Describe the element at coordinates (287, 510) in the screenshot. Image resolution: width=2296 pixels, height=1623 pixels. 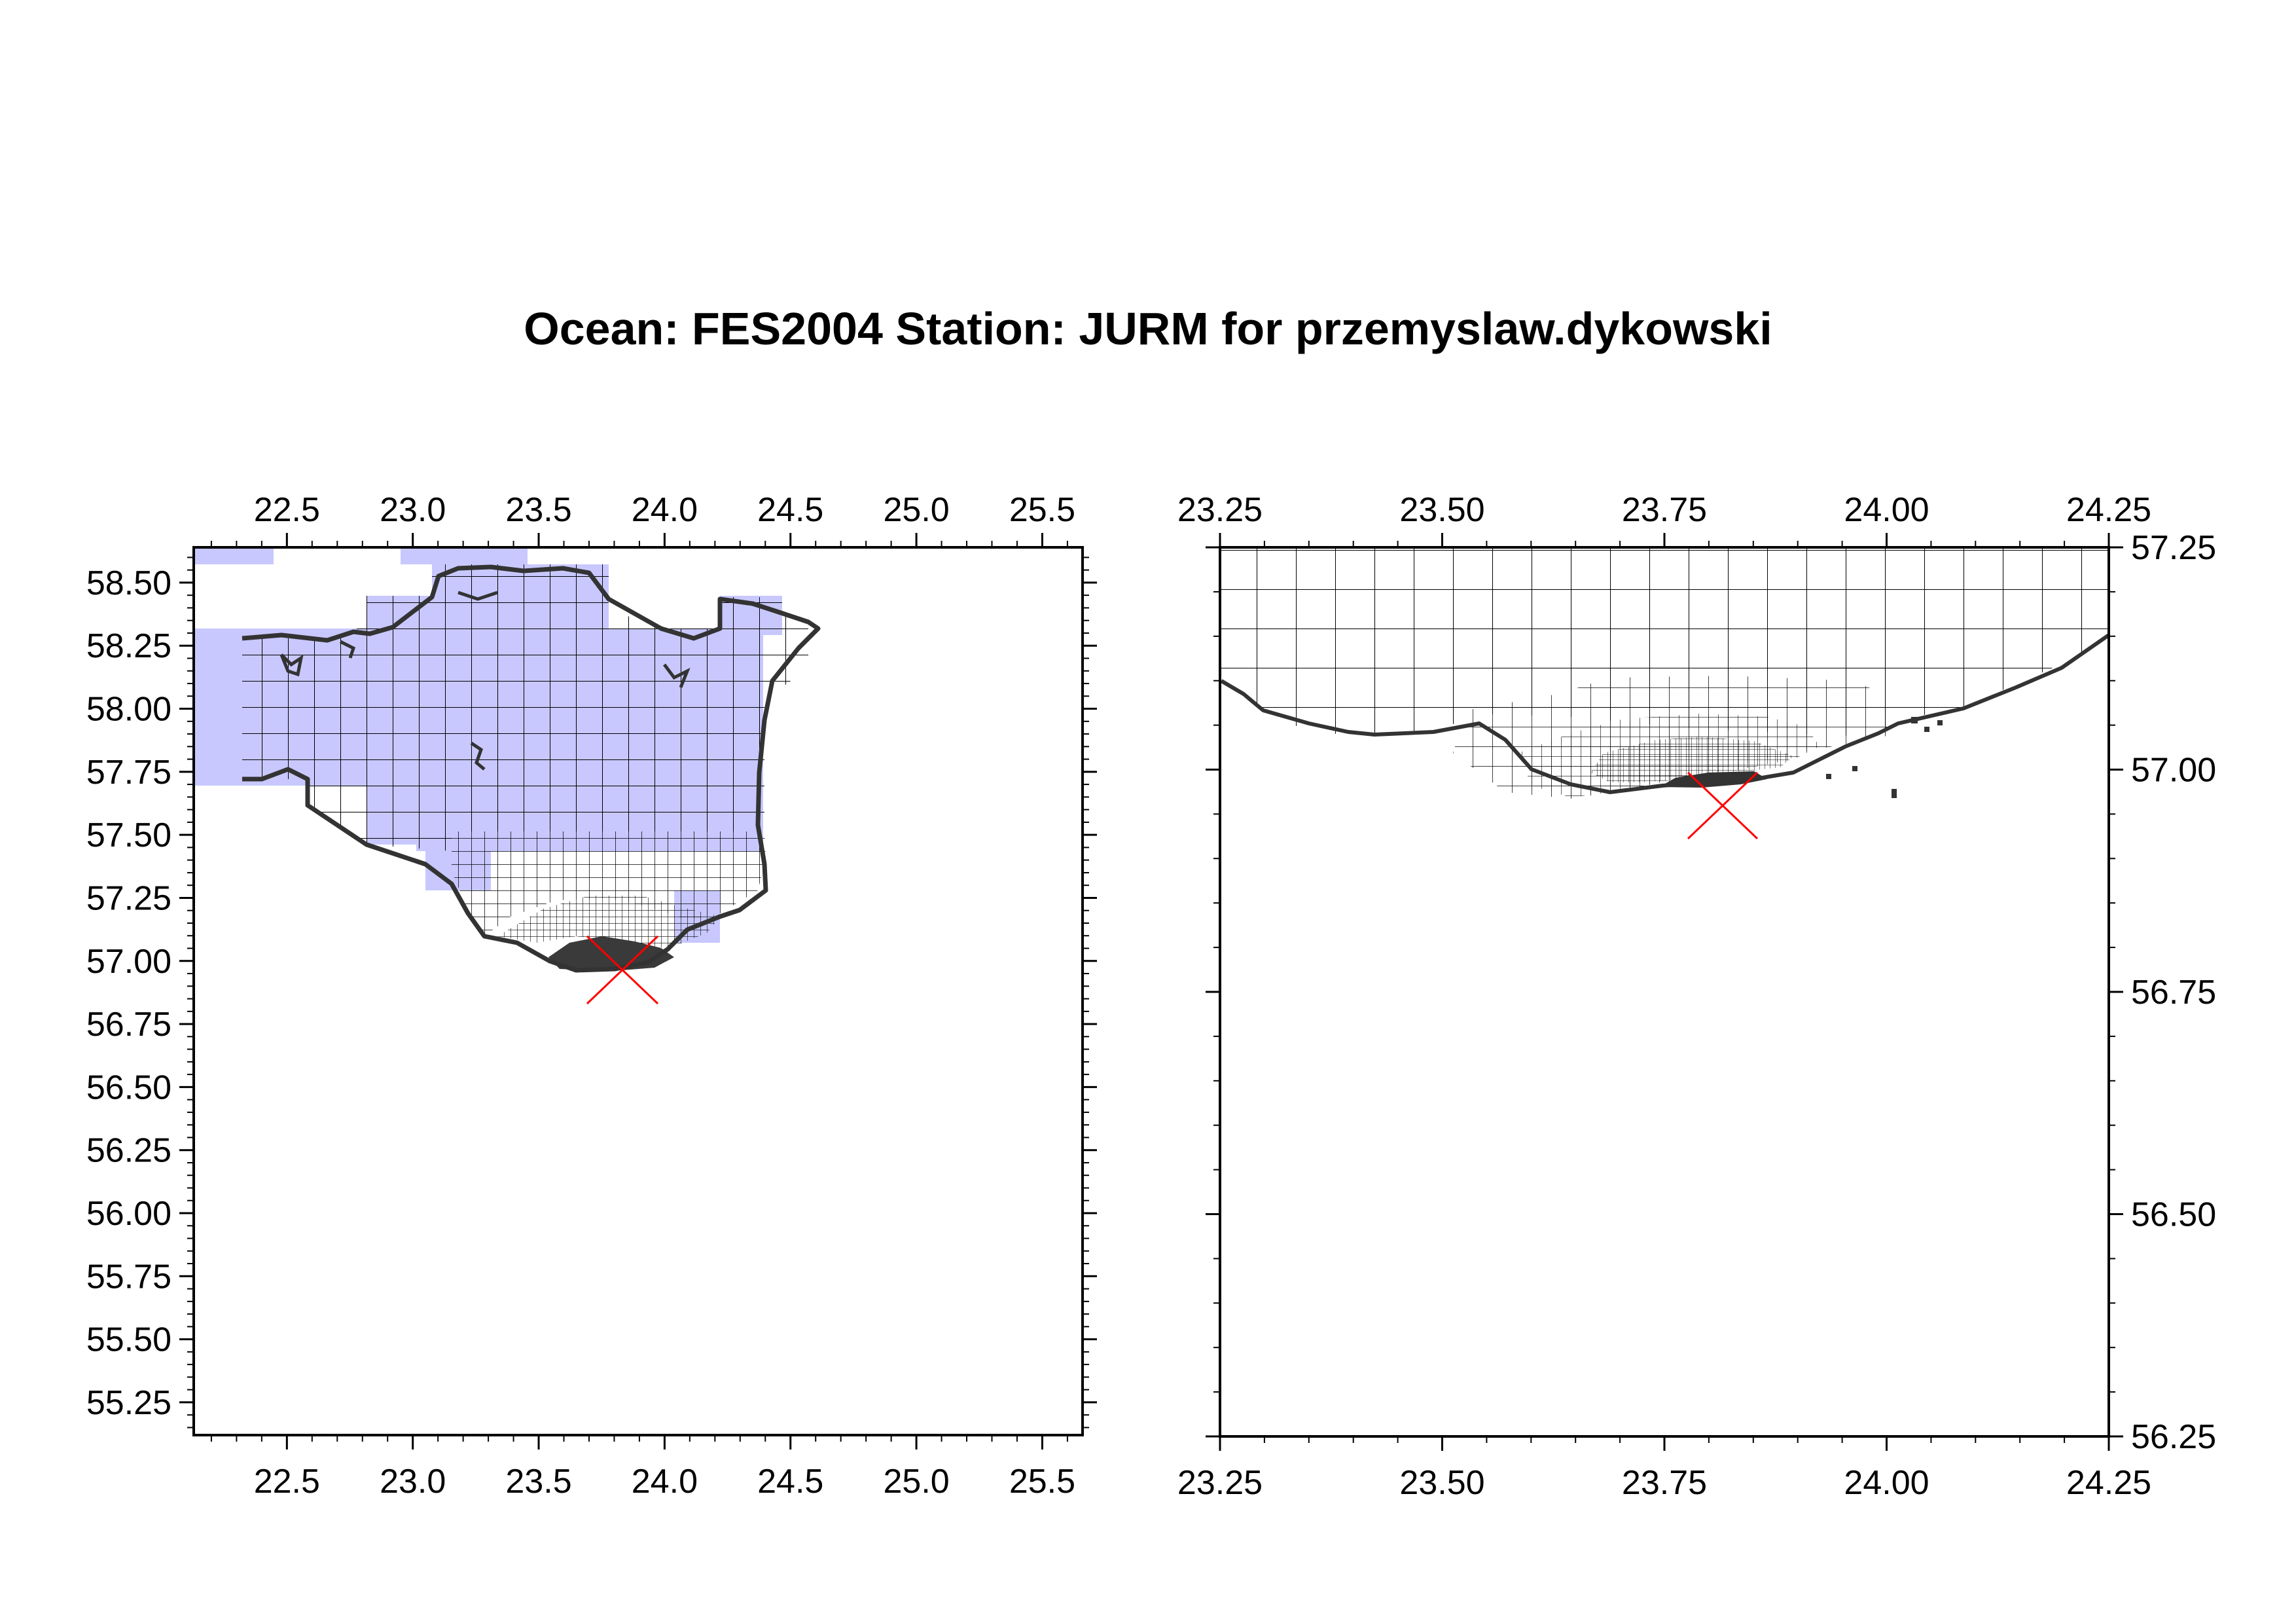
I see `x-tick-label-top: 22.5` at that location.